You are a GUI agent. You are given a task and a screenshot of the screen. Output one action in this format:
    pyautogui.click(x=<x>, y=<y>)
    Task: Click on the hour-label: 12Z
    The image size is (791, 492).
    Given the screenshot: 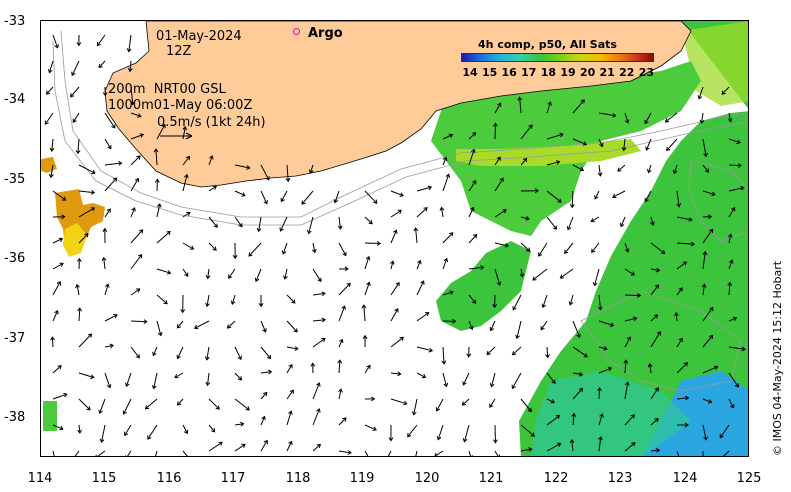 What is the action you would take?
    pyautogui.click(x=179, y=51)
    